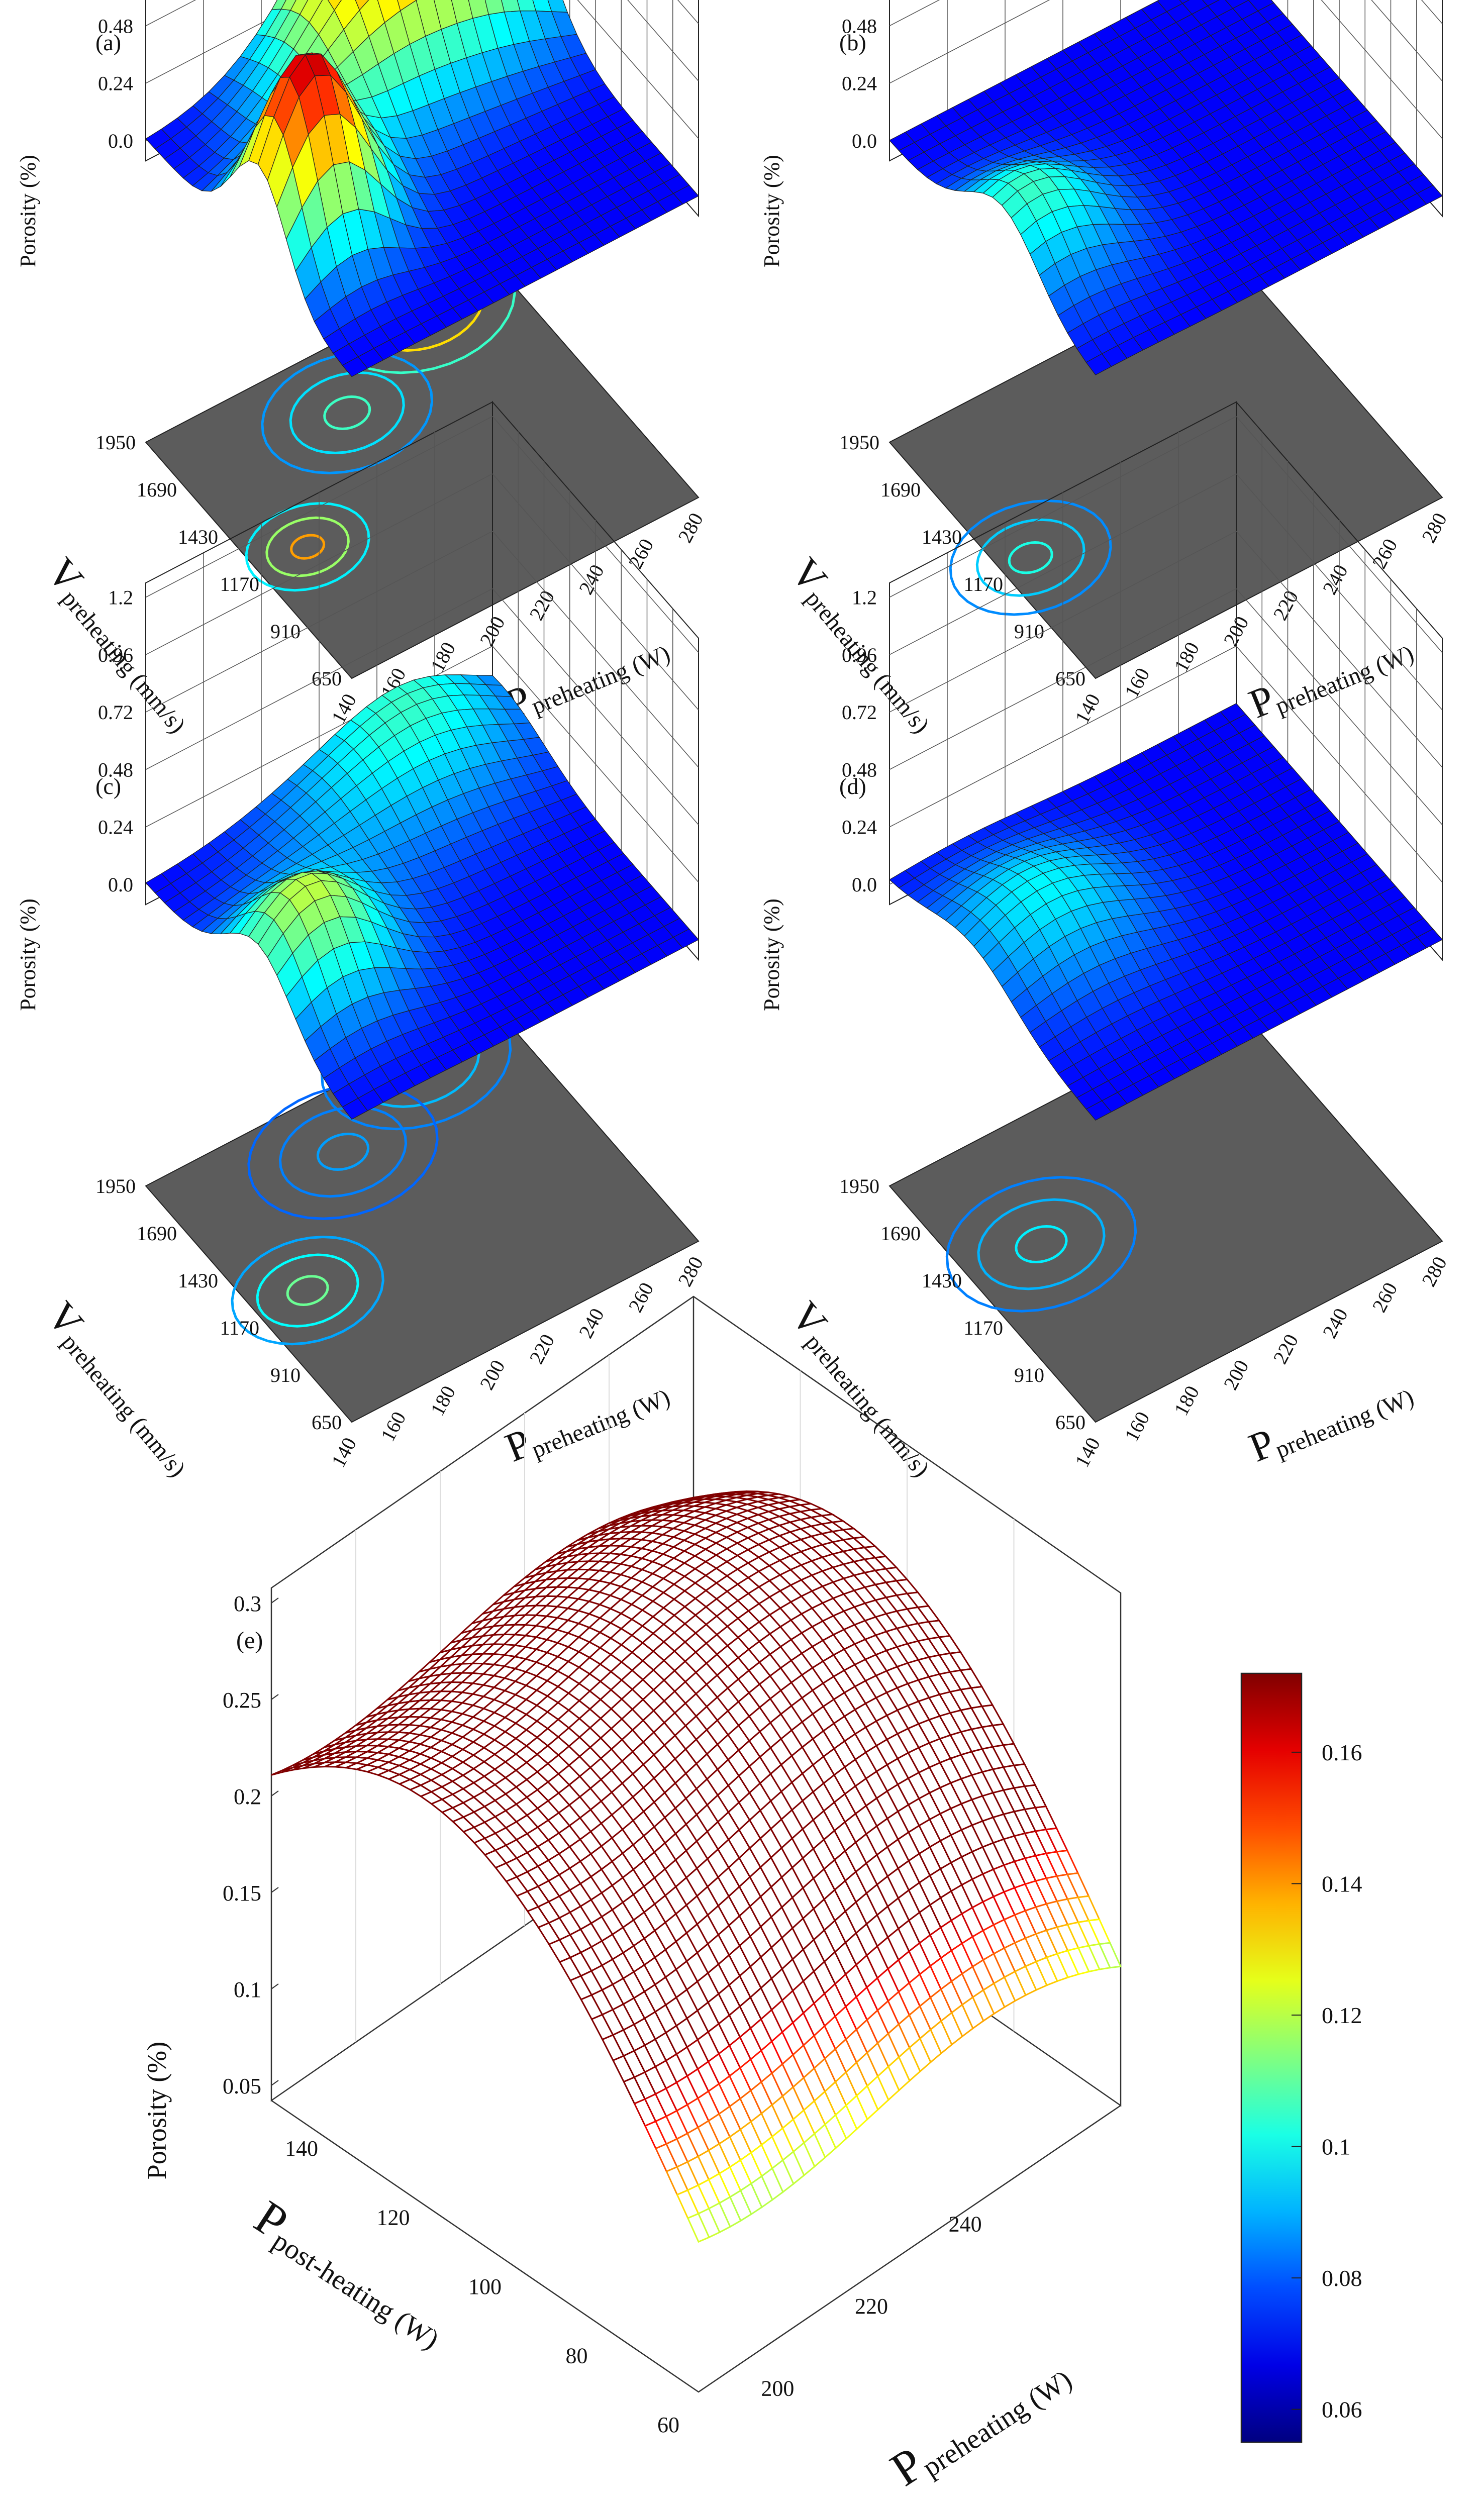 This screenshot has height=2503, width=1484. I want to click on x-tick-label: 120, so click(393, 2218).